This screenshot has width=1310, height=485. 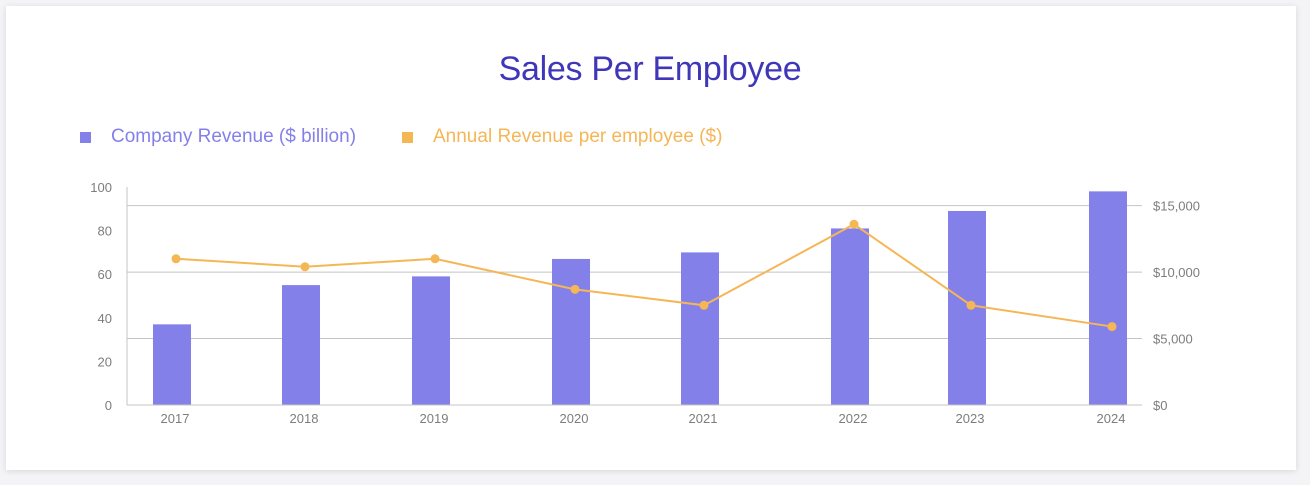 What do you see at coordinates (105, 274) in the screenshot?
I see `y-tick-label-left: 60` at bounding box center [105, 274].